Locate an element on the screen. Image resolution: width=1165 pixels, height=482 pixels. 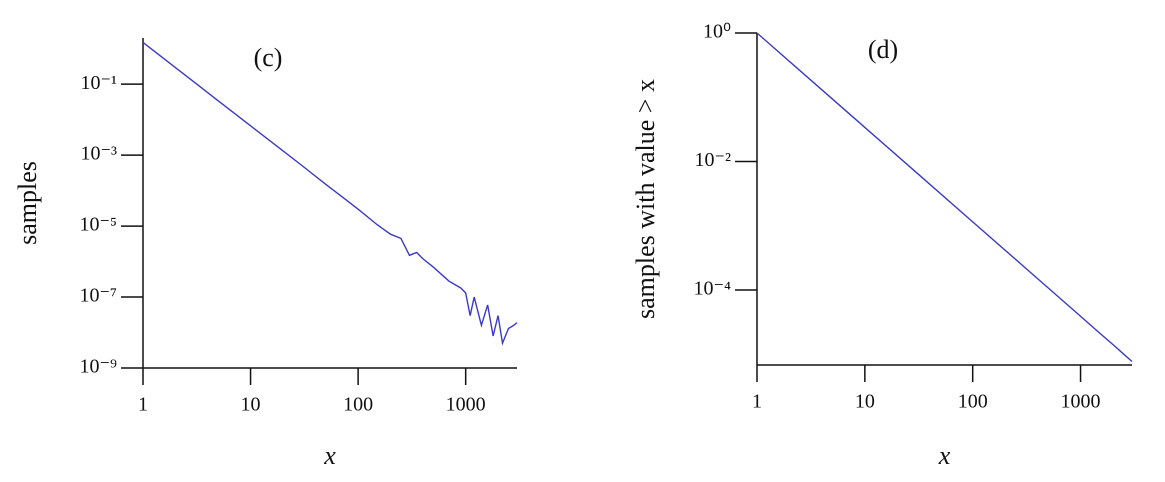
panel-label: (c) is located at coordinates (268, 57).